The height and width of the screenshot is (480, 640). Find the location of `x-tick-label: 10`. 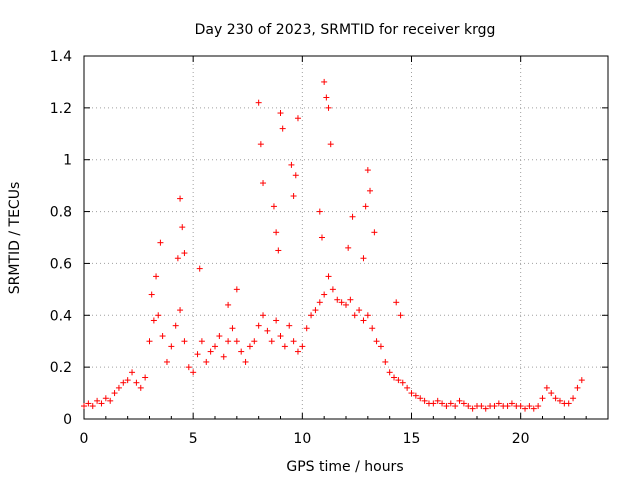

x-tick-label: 10 is located at coordinates (302, 439).